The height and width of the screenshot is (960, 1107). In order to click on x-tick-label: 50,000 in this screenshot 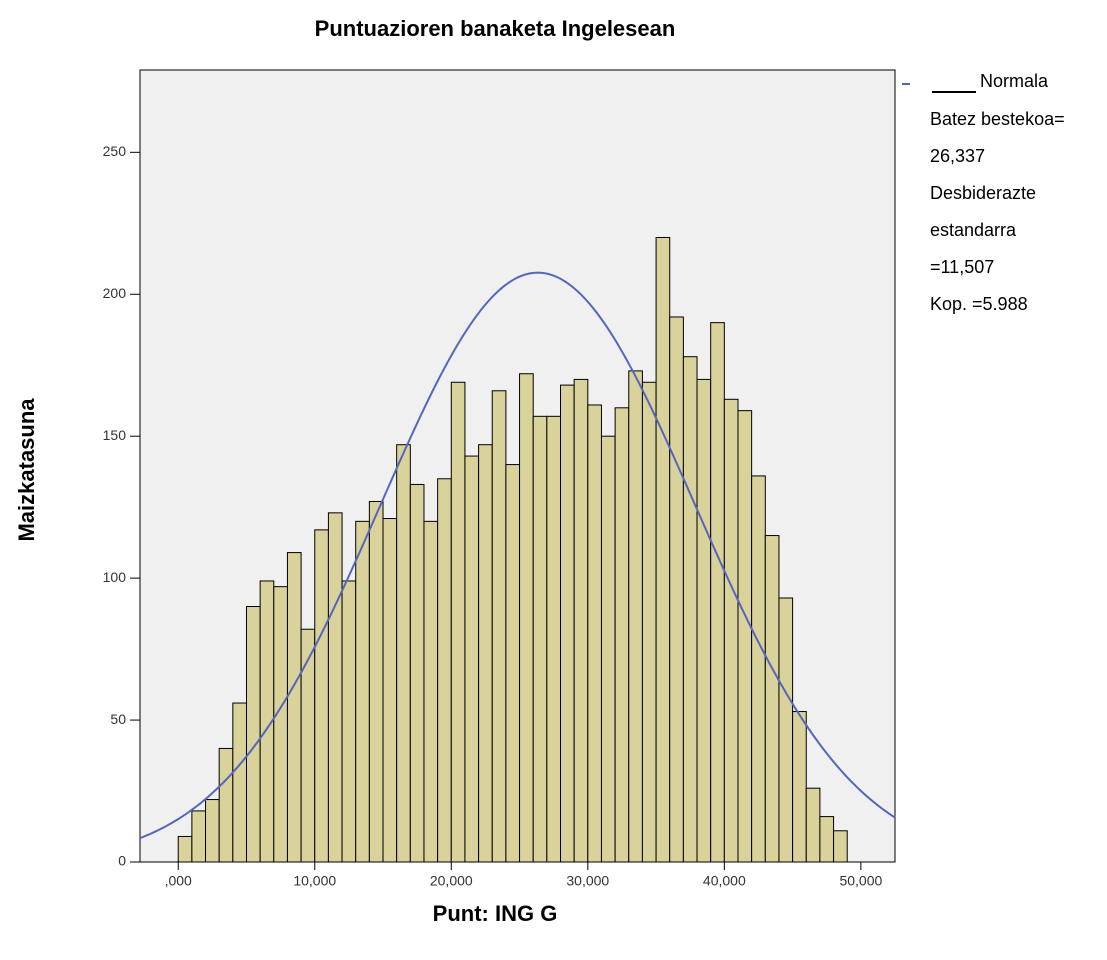, I will do `click(860, 881)`.